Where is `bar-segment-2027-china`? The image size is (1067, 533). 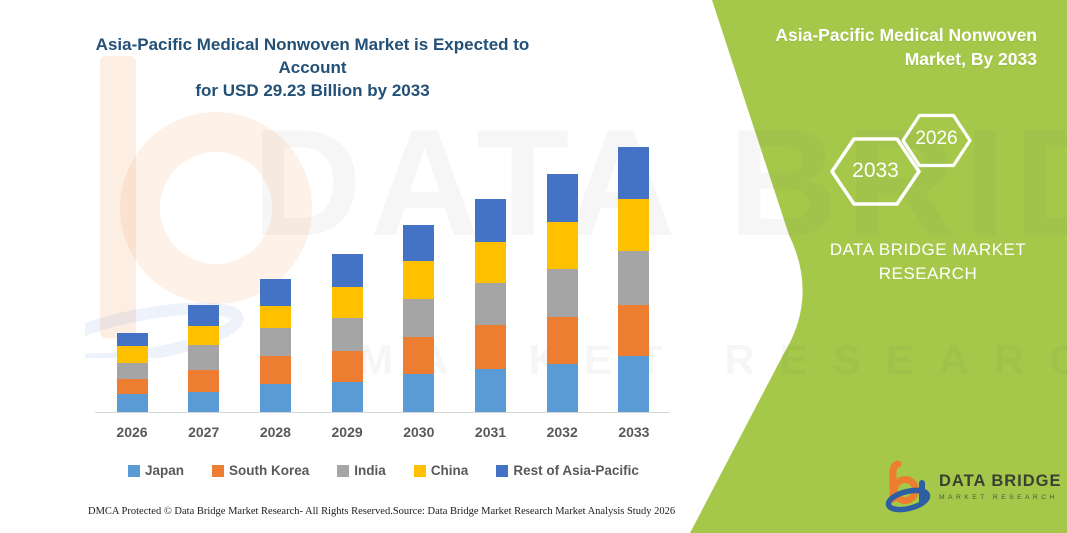 bar-segment-2027-china is located at coordinates (204, 335).